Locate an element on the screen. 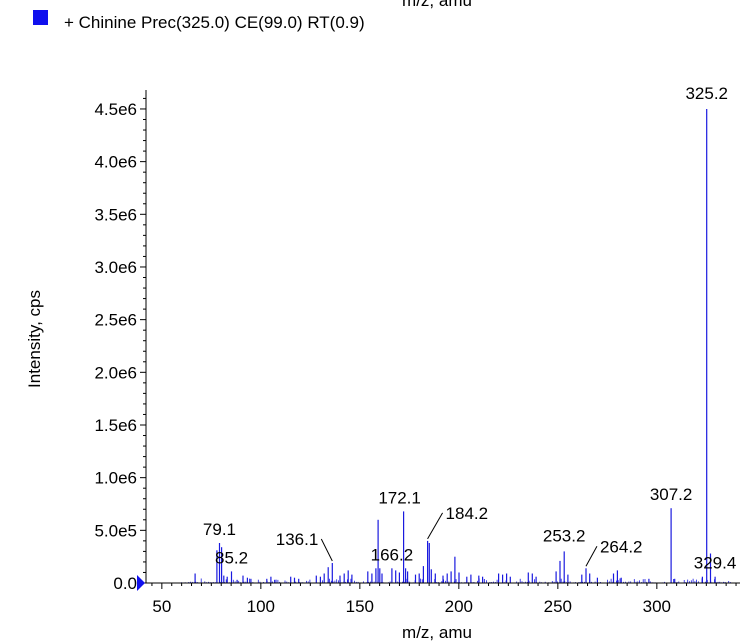 The width and height of the screenshot is (742, 643). y-tick-label: 5.0e5 is located at coordinates (115, 530).